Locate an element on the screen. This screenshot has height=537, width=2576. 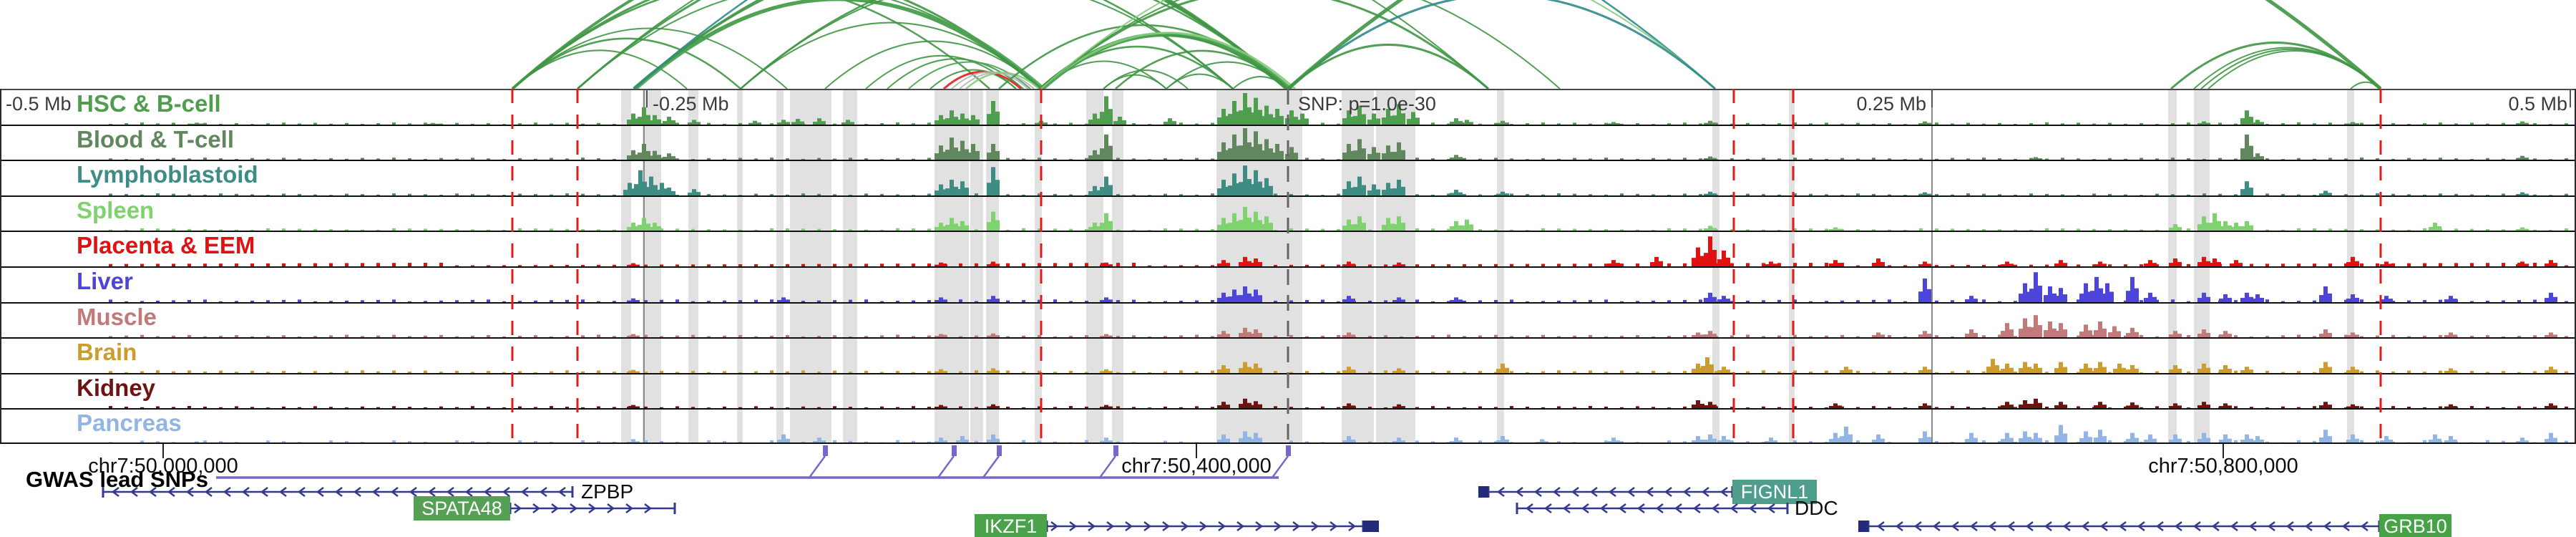
gene-exon-block is located at coordinates (1483, 492).